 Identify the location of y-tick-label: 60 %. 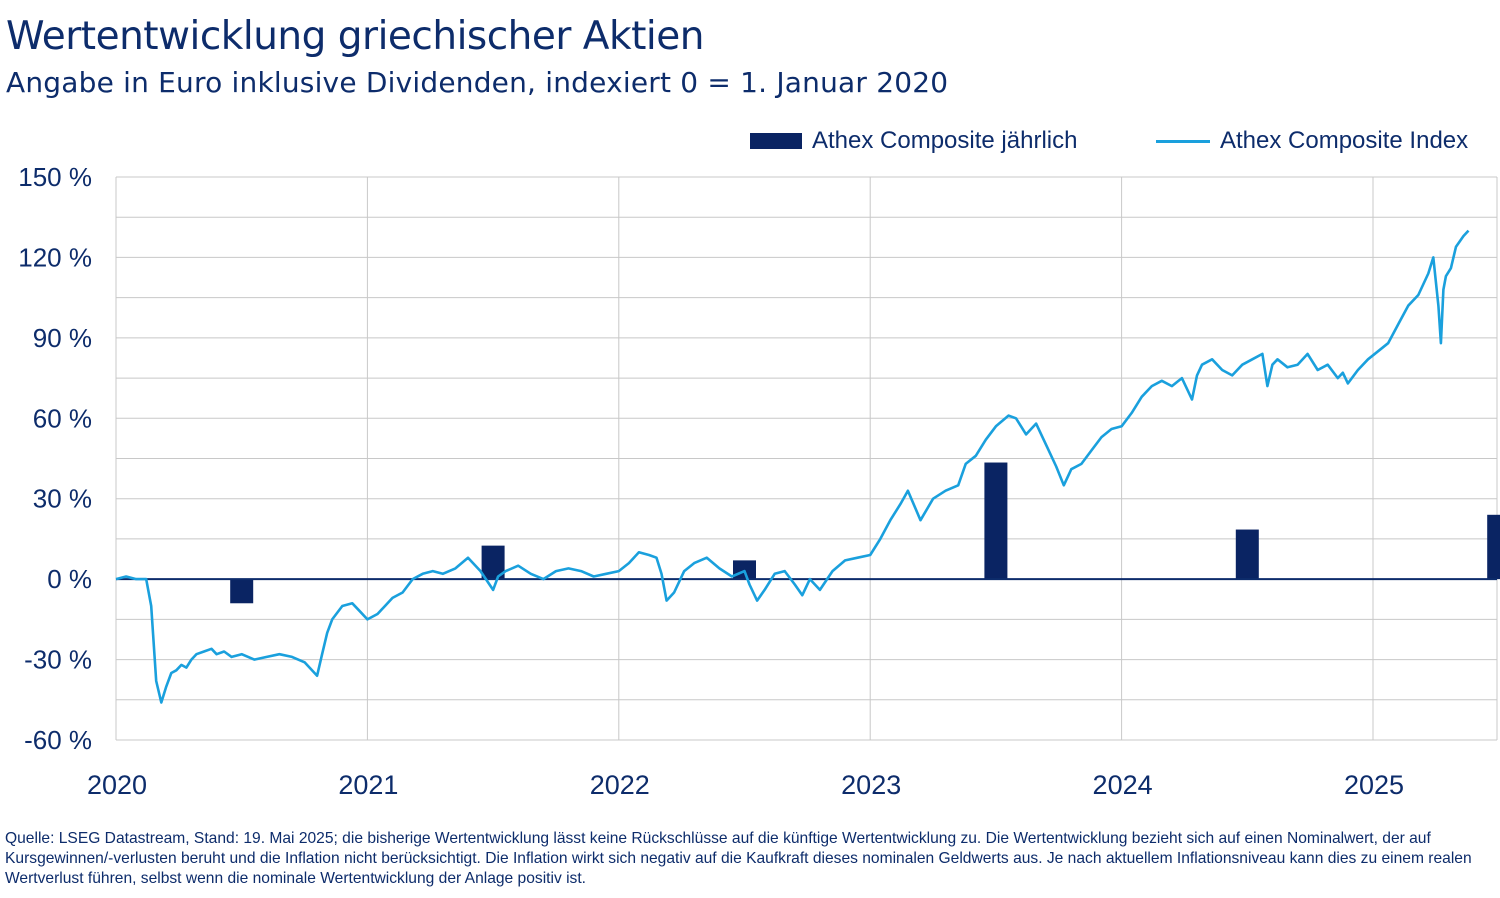
(62, 418).